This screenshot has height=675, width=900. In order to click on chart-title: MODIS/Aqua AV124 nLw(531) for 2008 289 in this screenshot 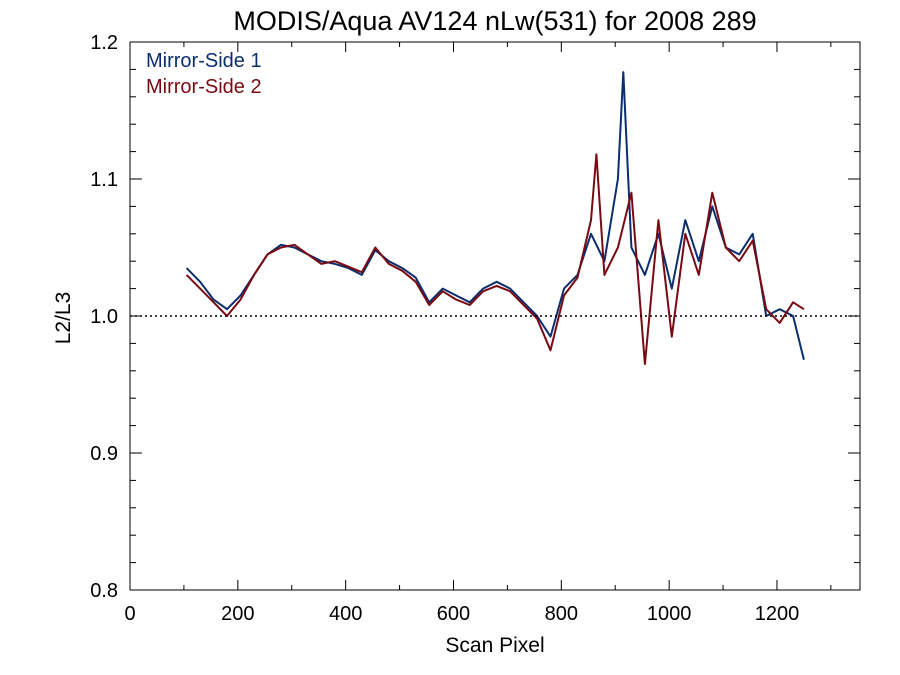, I will do `click(494, 21)`.